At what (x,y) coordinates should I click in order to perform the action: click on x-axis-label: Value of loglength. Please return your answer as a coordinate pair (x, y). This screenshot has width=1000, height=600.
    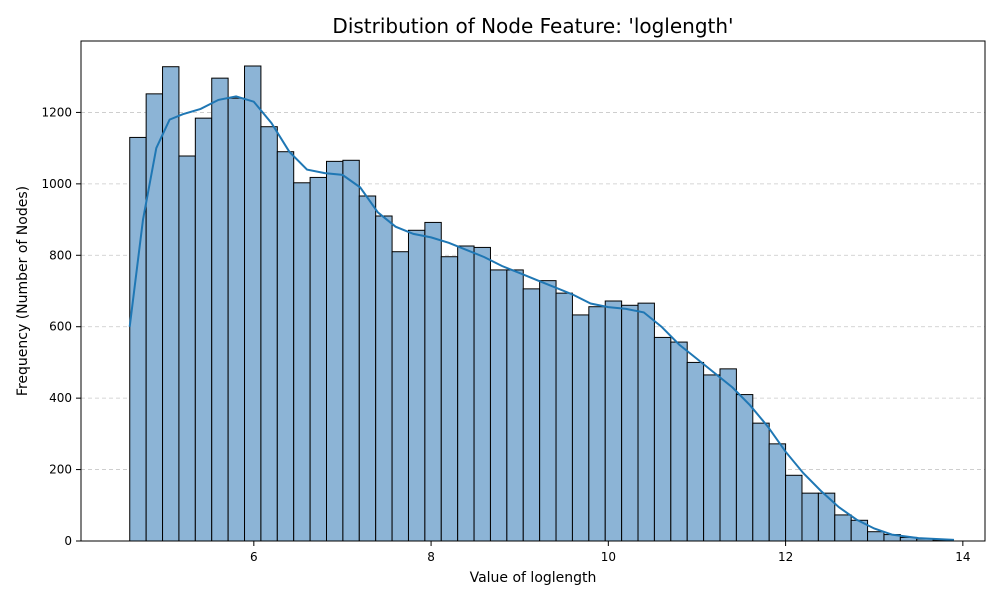
    Looking at the image, I should click on (533, 578).